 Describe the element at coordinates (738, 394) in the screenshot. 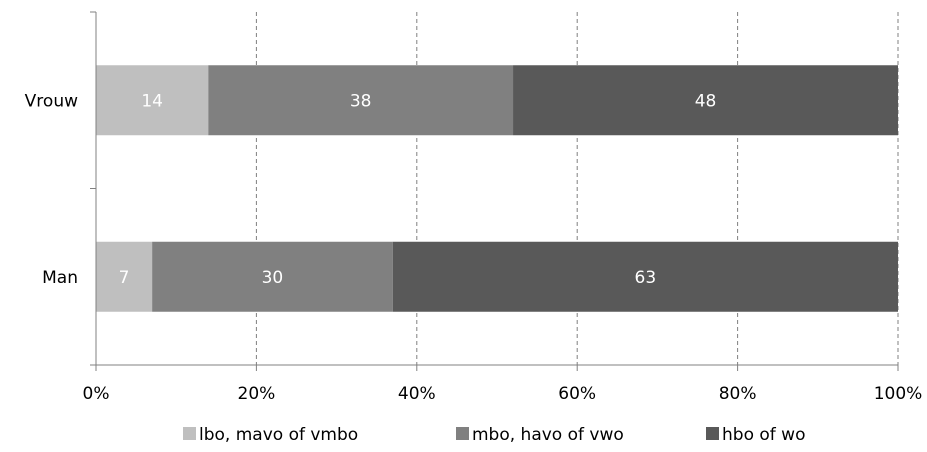

I see `x-tick-label: 80%` at that location.